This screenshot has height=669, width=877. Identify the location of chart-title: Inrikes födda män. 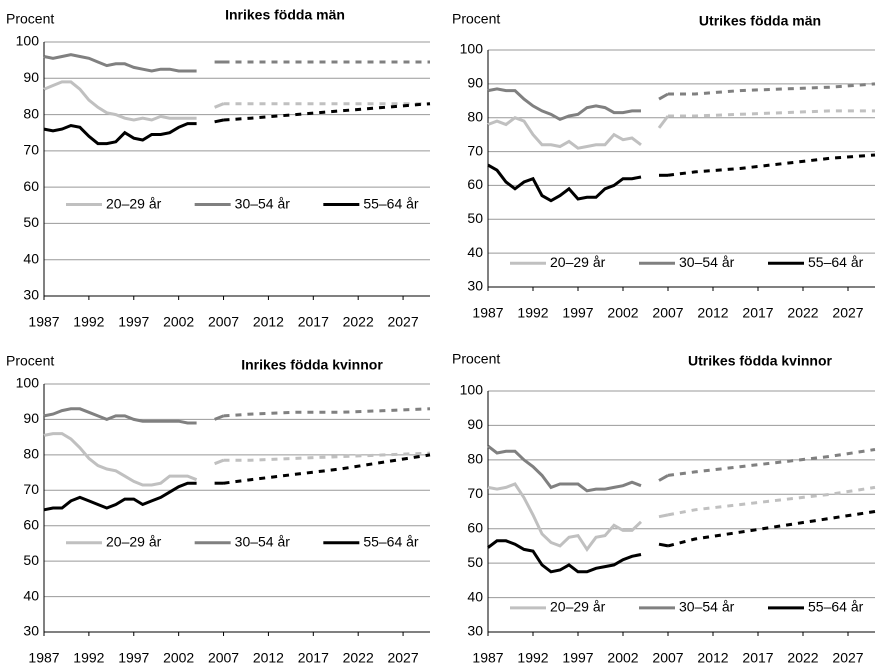
(285, 15).